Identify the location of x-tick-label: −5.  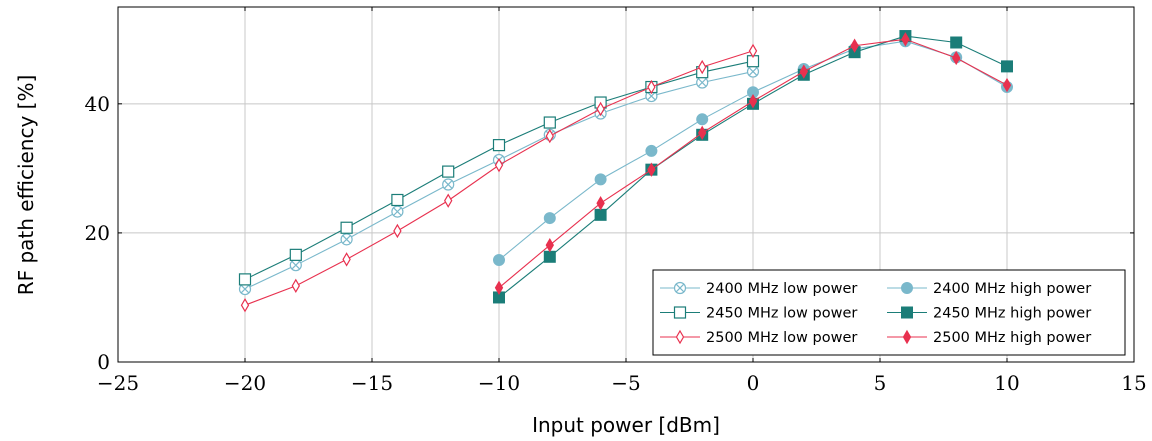
(625, 383).